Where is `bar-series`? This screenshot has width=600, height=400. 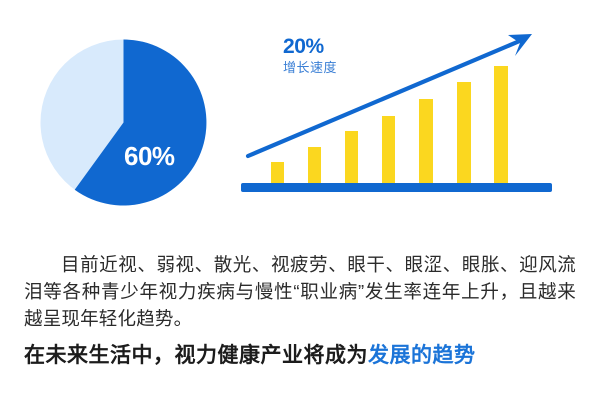
bar-series is located at coordinates (389, 125).